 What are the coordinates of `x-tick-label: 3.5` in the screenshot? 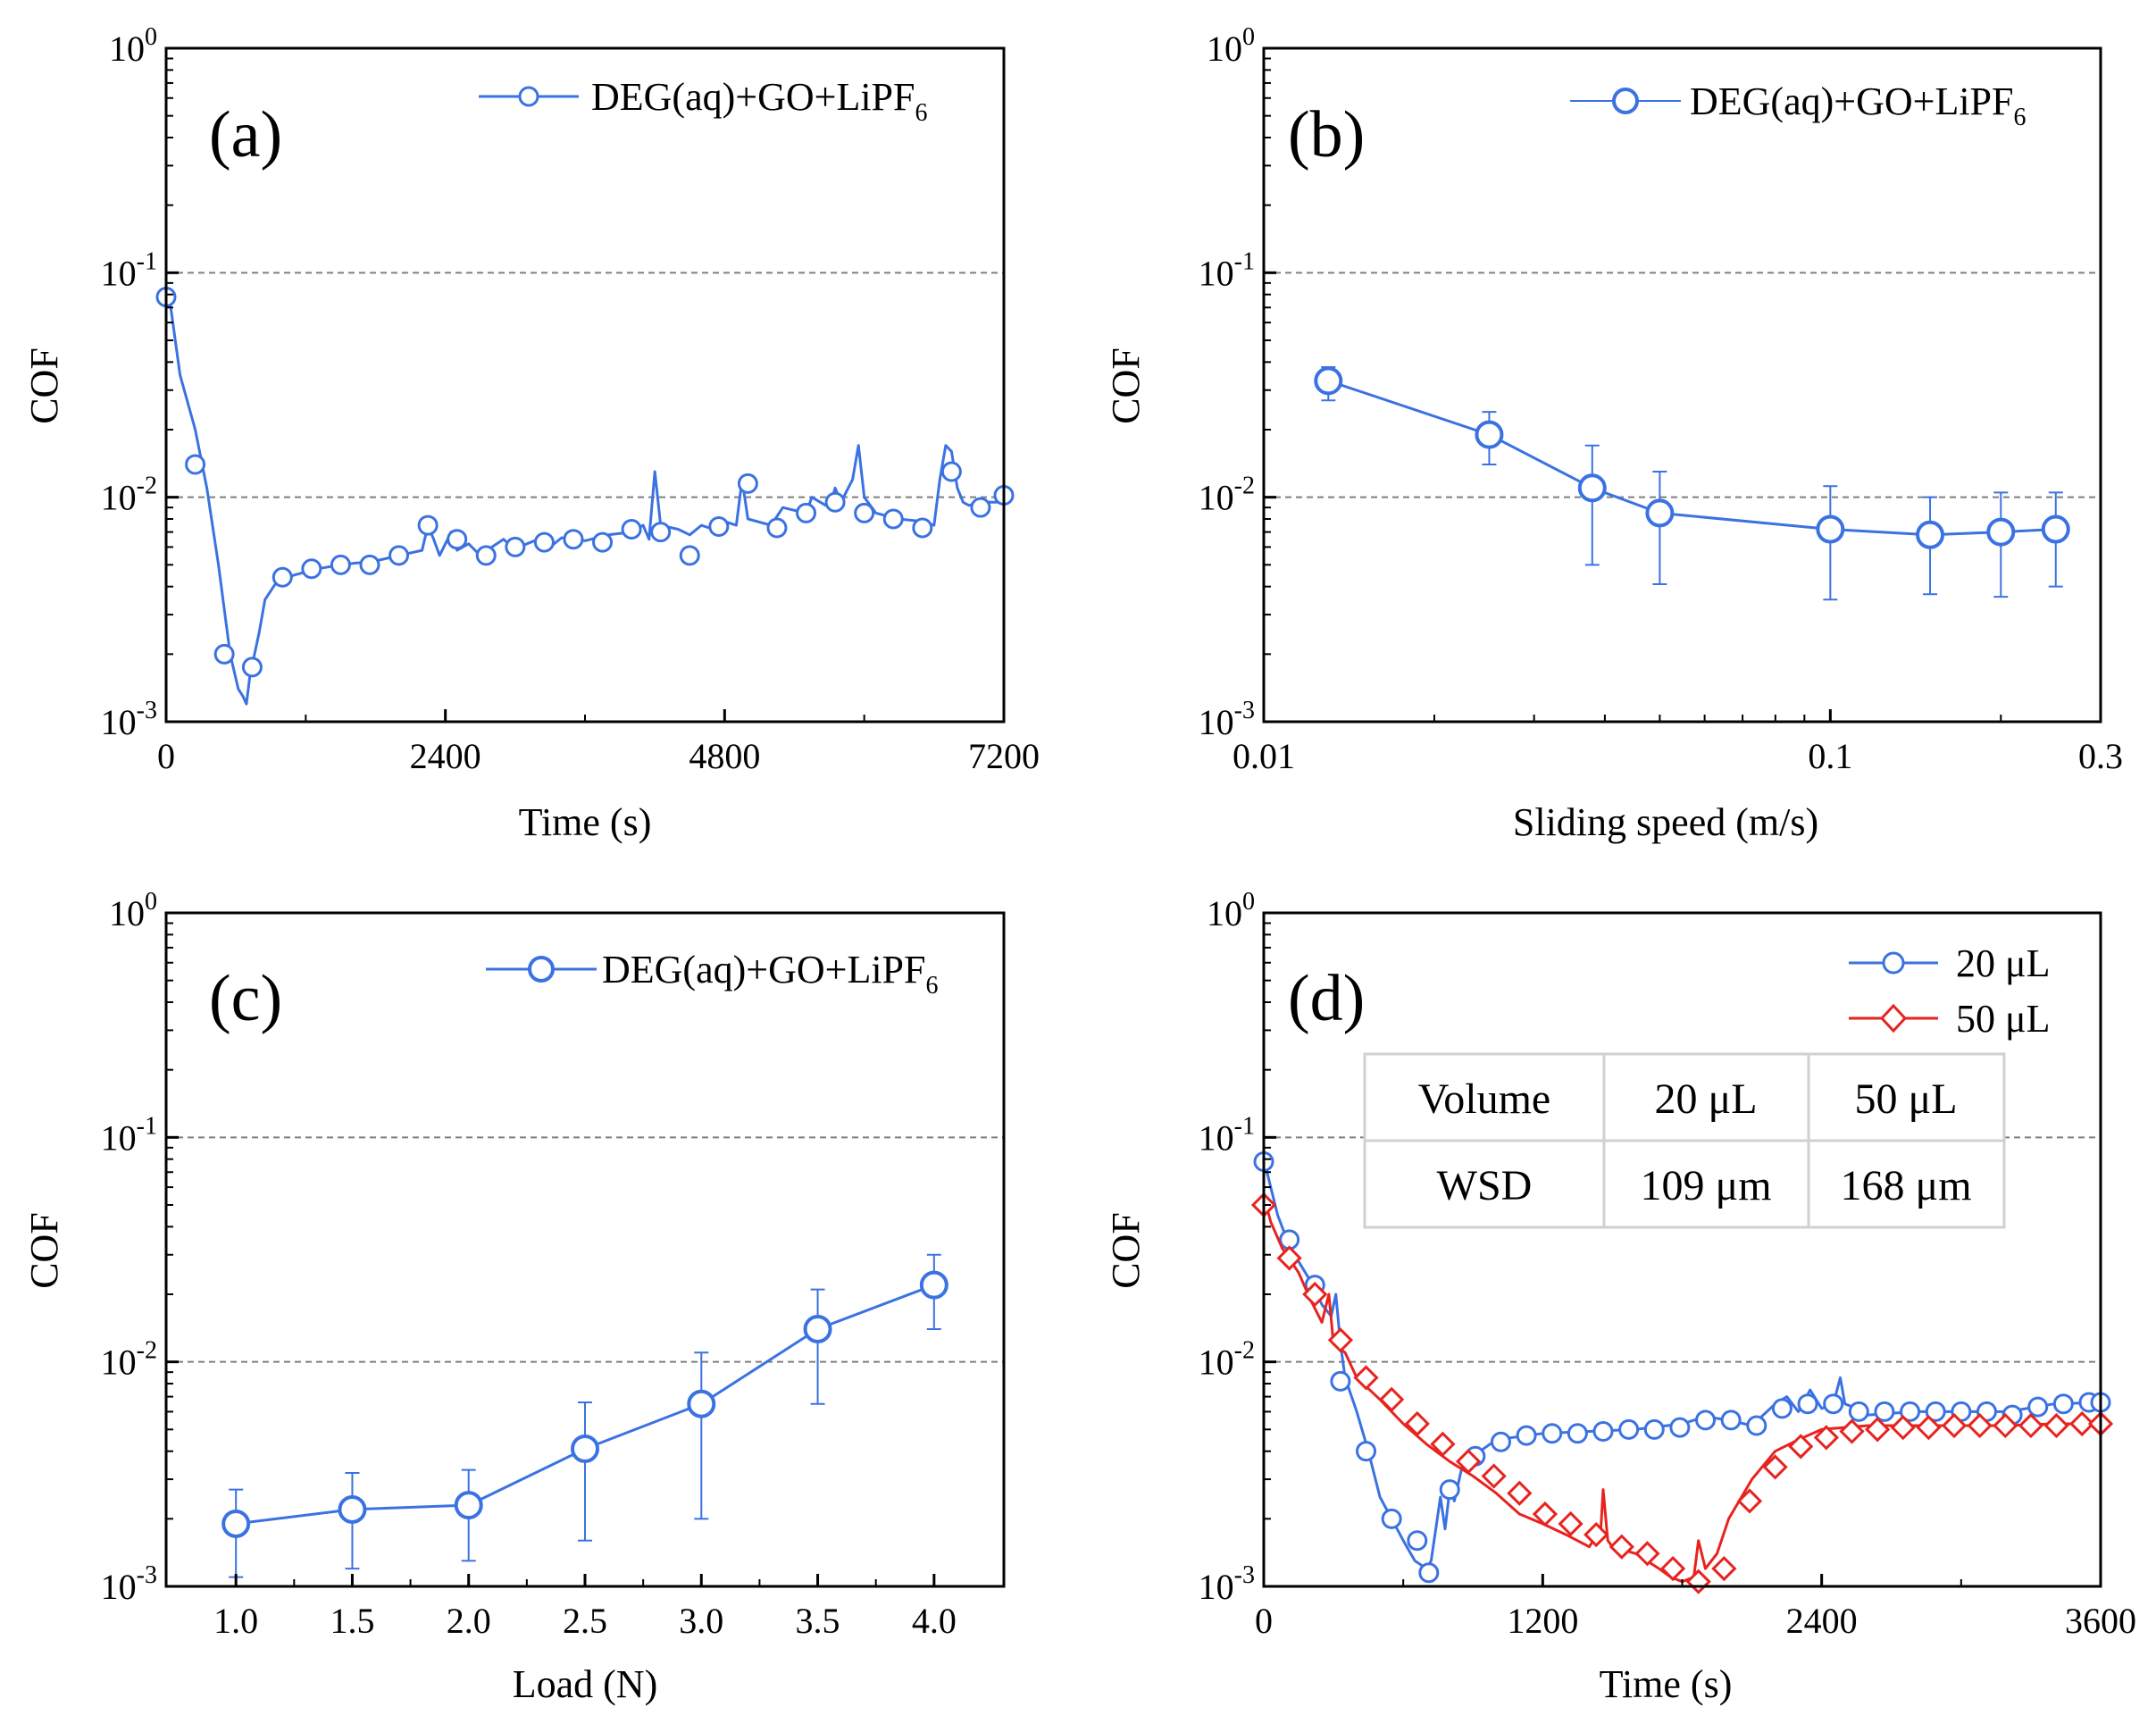 It's located at (818, 1621).